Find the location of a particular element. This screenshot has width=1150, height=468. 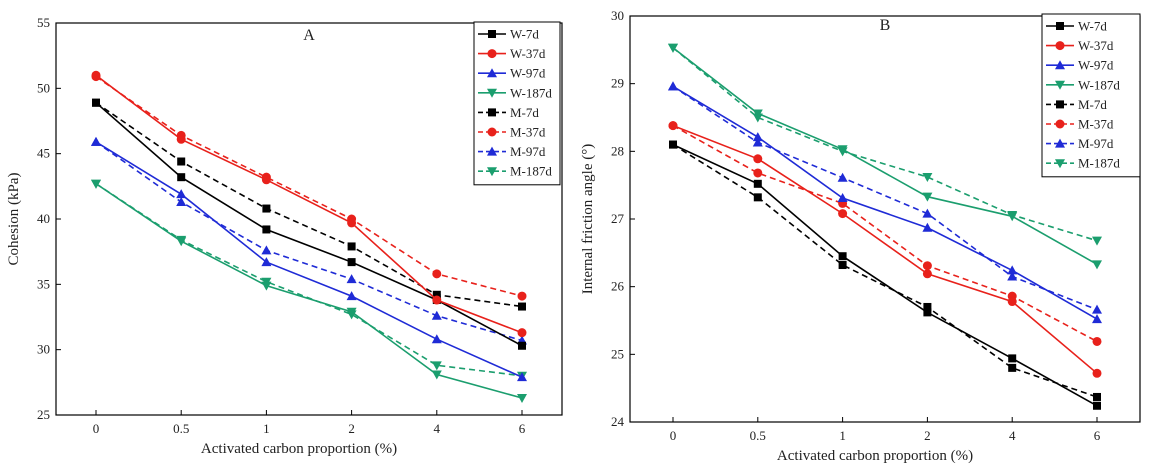

y-tick-label: 28 is located at coordinates (617, 150).